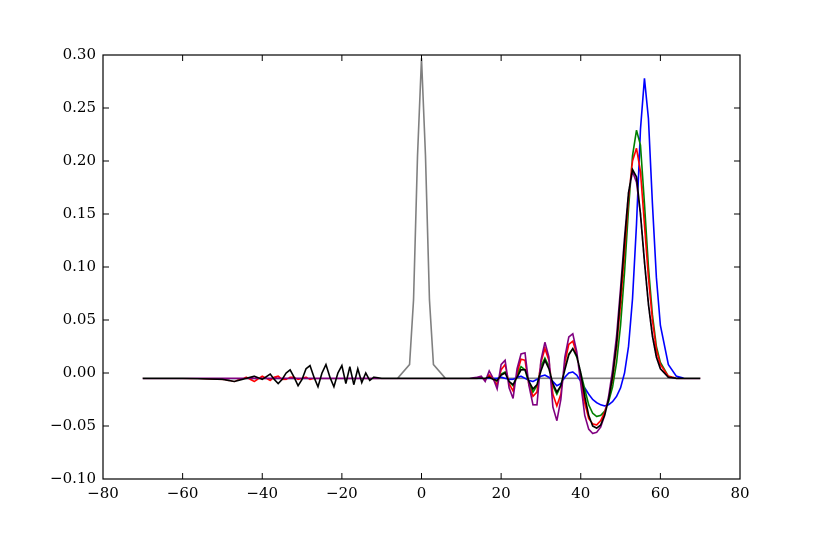  Describe the element at coordinates (342, 493) in the screenshot. I see `x-tick-label: −20` at that location.